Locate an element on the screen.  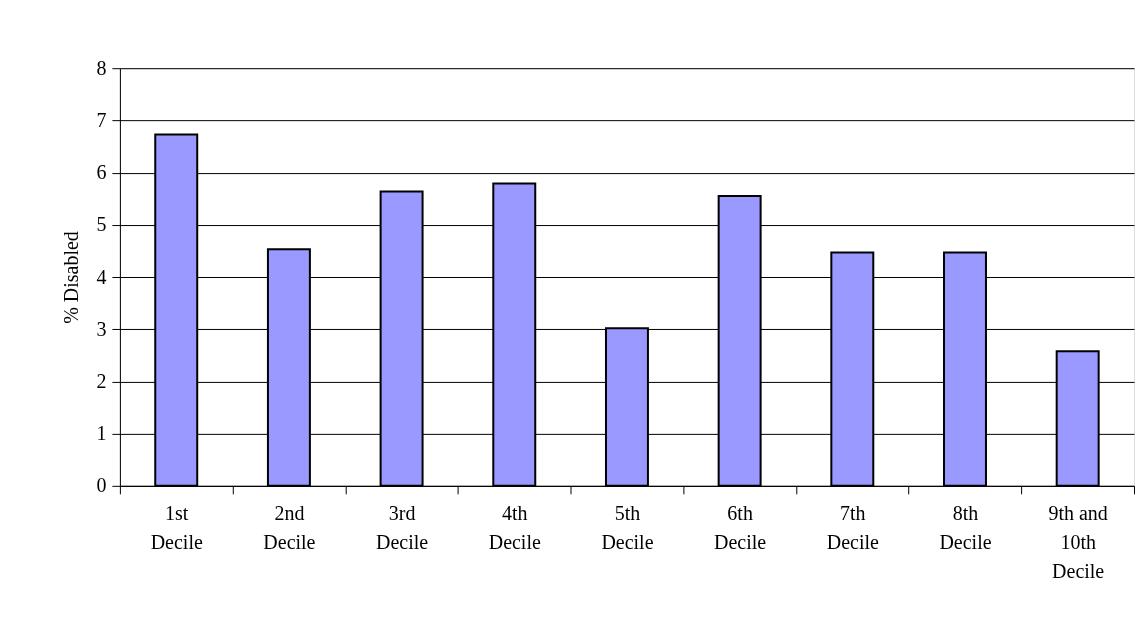
x-tick-label: 4th Decile is located at coordinates (514, 528).